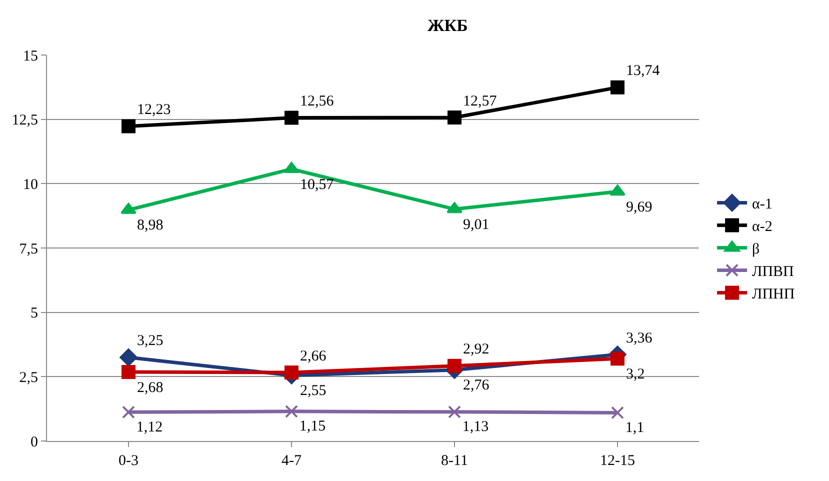 The height and width of the screenshot is (481, 829). I want to click on data-label: 1,1, so click(634, 428).